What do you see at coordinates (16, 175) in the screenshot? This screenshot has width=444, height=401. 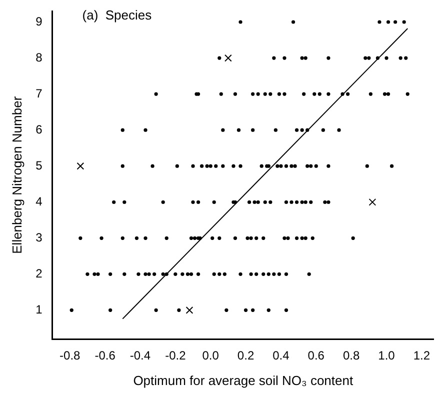 I see `y-axis-title: Ellenberg Nitrogen Number` at bounding box center [16, 175].